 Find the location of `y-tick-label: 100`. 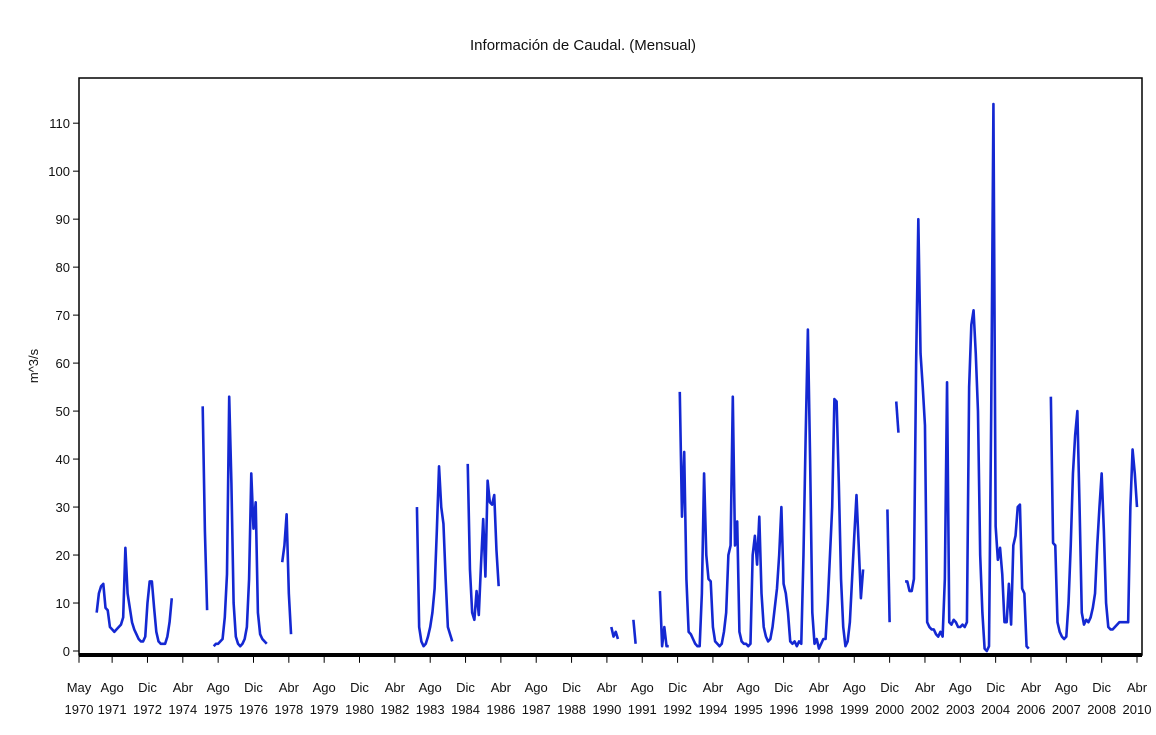

y-tick-label: 100 is located at coordinates (59, 171).